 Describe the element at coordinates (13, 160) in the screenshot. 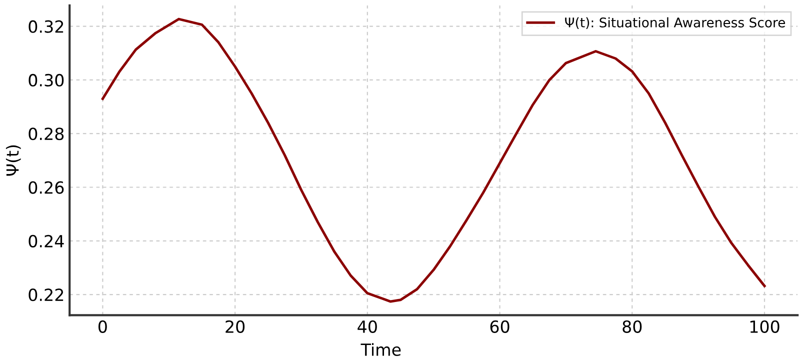

I see `y-axis-title: Ψ(t)` at that location.